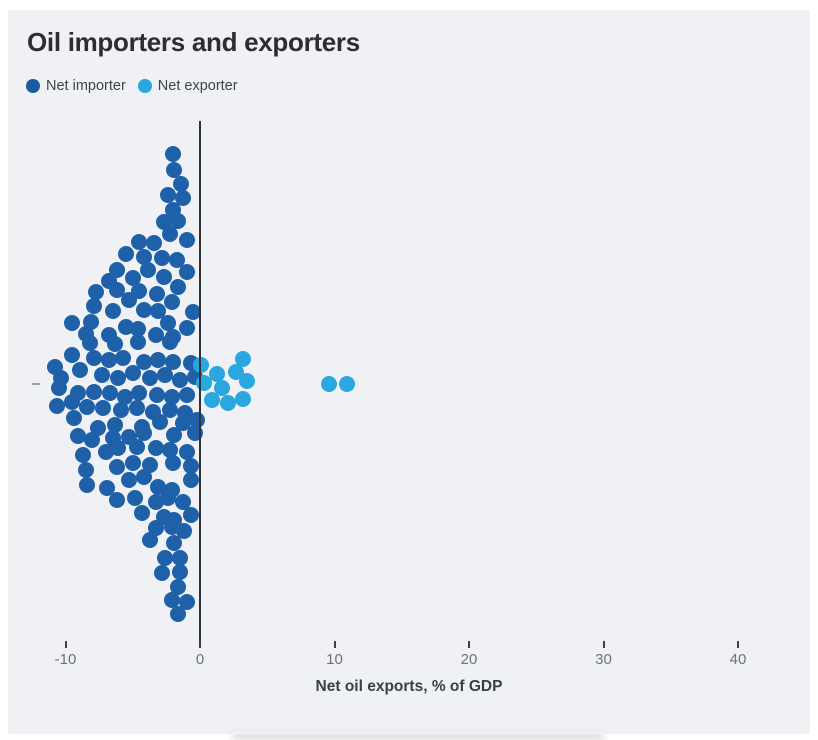  What do you see at coordinates (76, 86) in the screenshot?
I see `legend-item-net-importer: Net importer` at bounding box center [76, 86].